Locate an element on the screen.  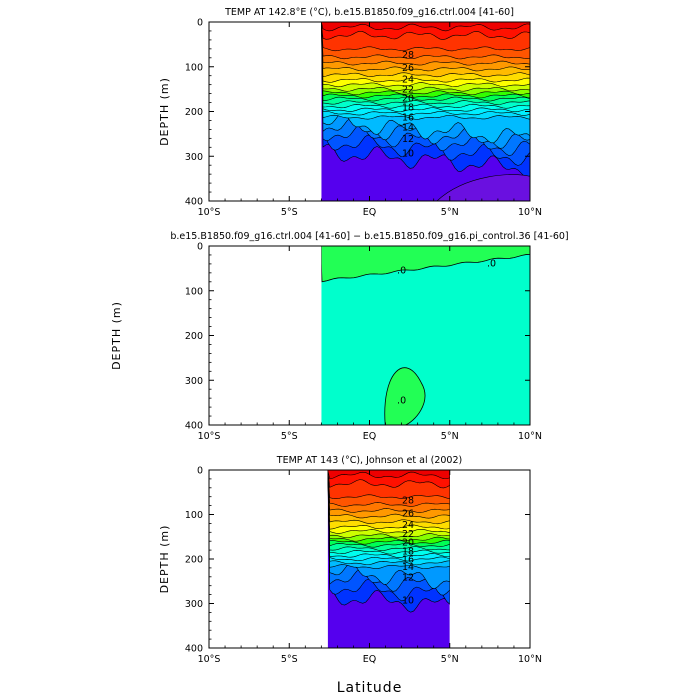
diff-positive-deep is located at coordinates (405, 396).